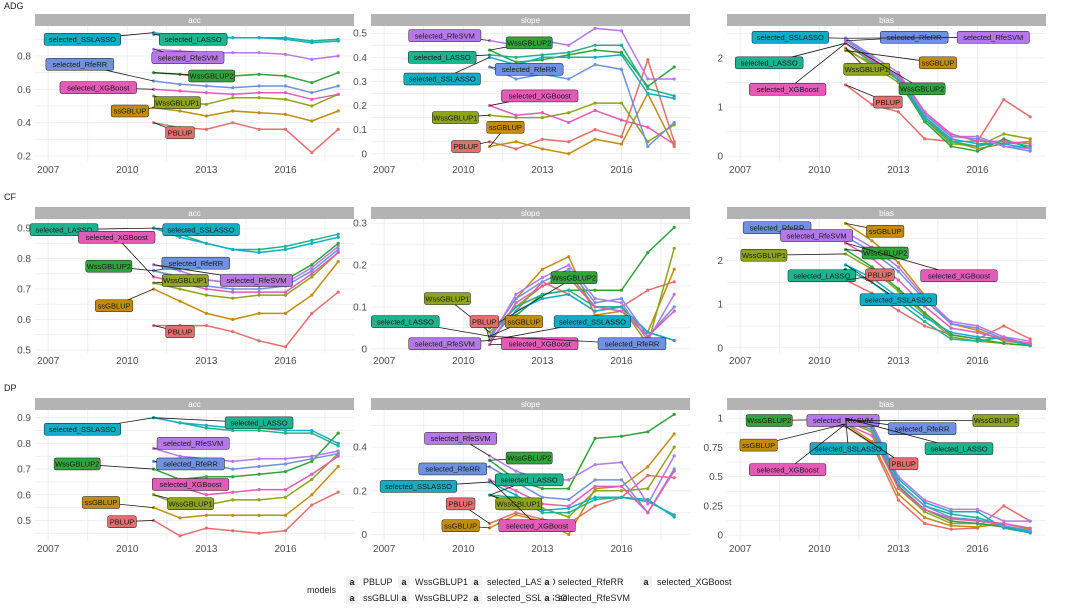 The height and width of the screenshot is (609, 1065). I want to click on strip-title-adg-acc: acc, so click(194, 20).